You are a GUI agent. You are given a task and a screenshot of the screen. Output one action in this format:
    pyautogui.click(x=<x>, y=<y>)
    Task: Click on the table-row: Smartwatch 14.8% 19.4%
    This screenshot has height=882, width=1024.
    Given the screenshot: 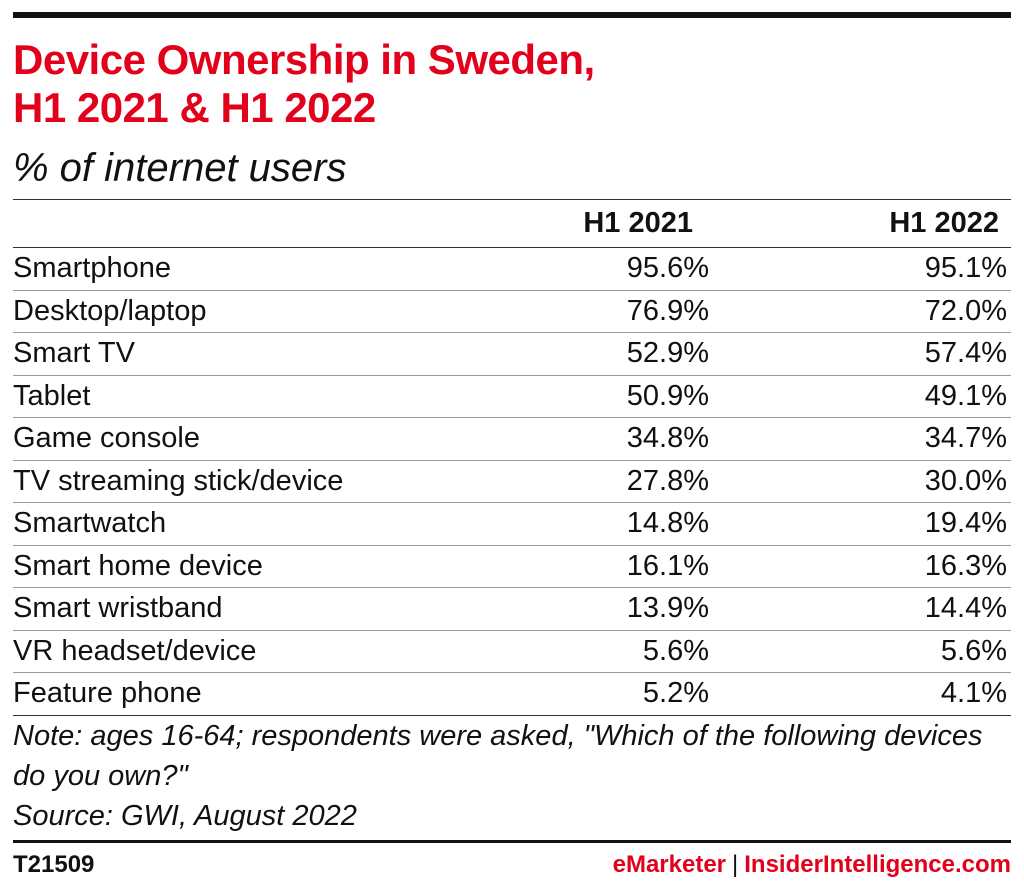 What is the action you would take?
    pyautogui.click(x=512, y=524)
    